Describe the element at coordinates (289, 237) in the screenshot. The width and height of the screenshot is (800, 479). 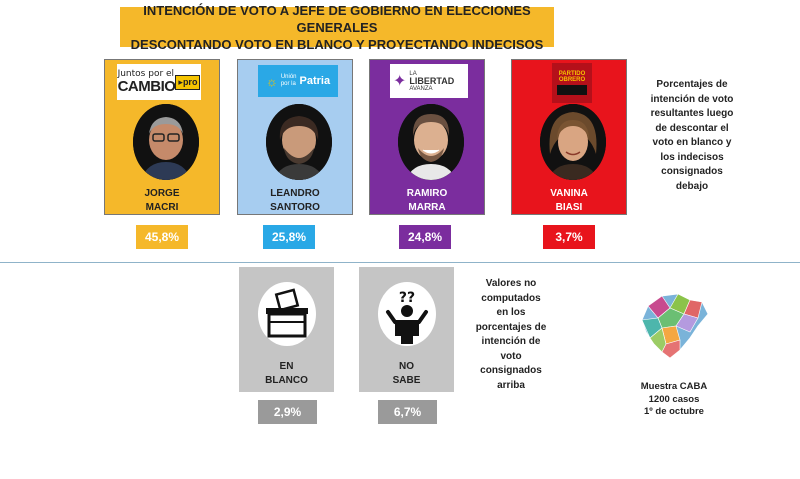
I see `data-label-santoro: 25,8%` at that location.